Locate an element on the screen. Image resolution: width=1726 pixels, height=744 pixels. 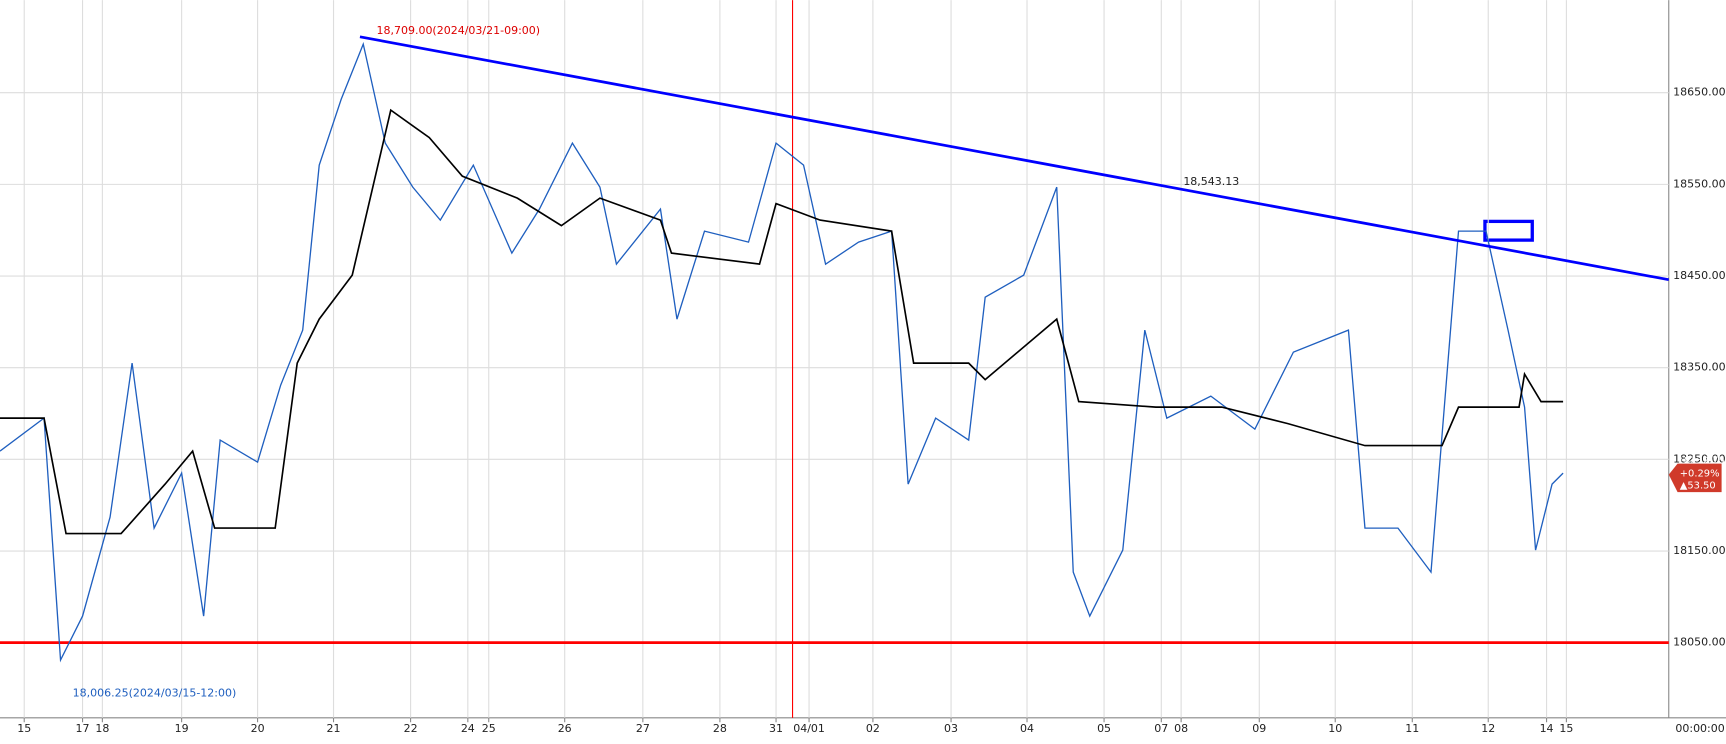
x-tick-label: 22 is located at coordinates (411, 728).